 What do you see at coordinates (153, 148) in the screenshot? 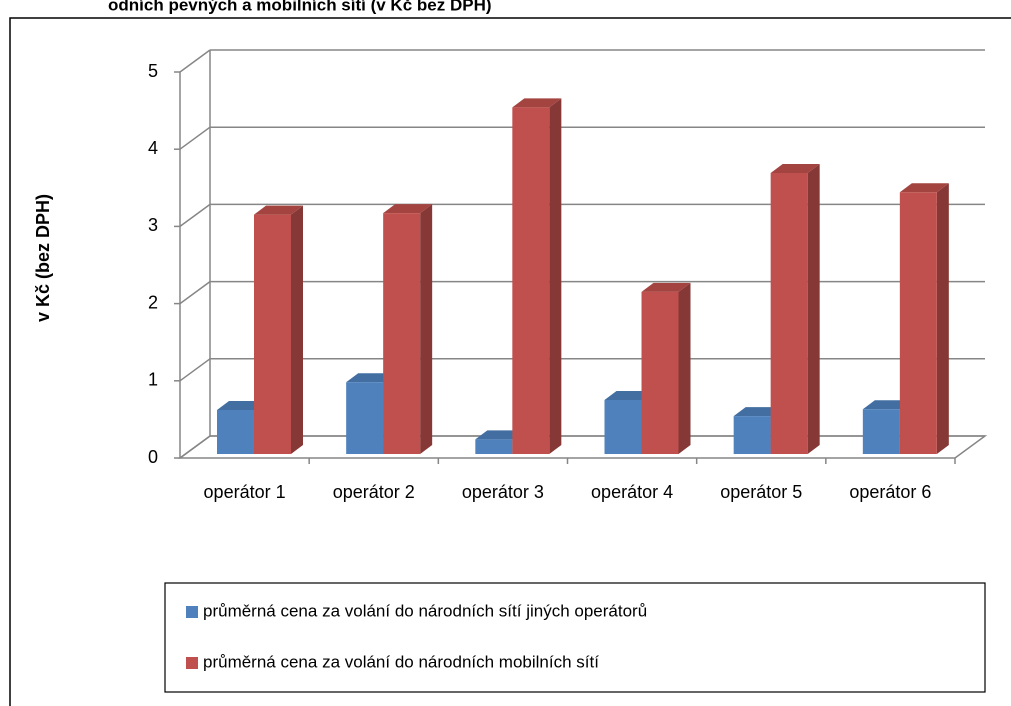
I see `y-tick-label: 4` at bounding box center [153, 148].